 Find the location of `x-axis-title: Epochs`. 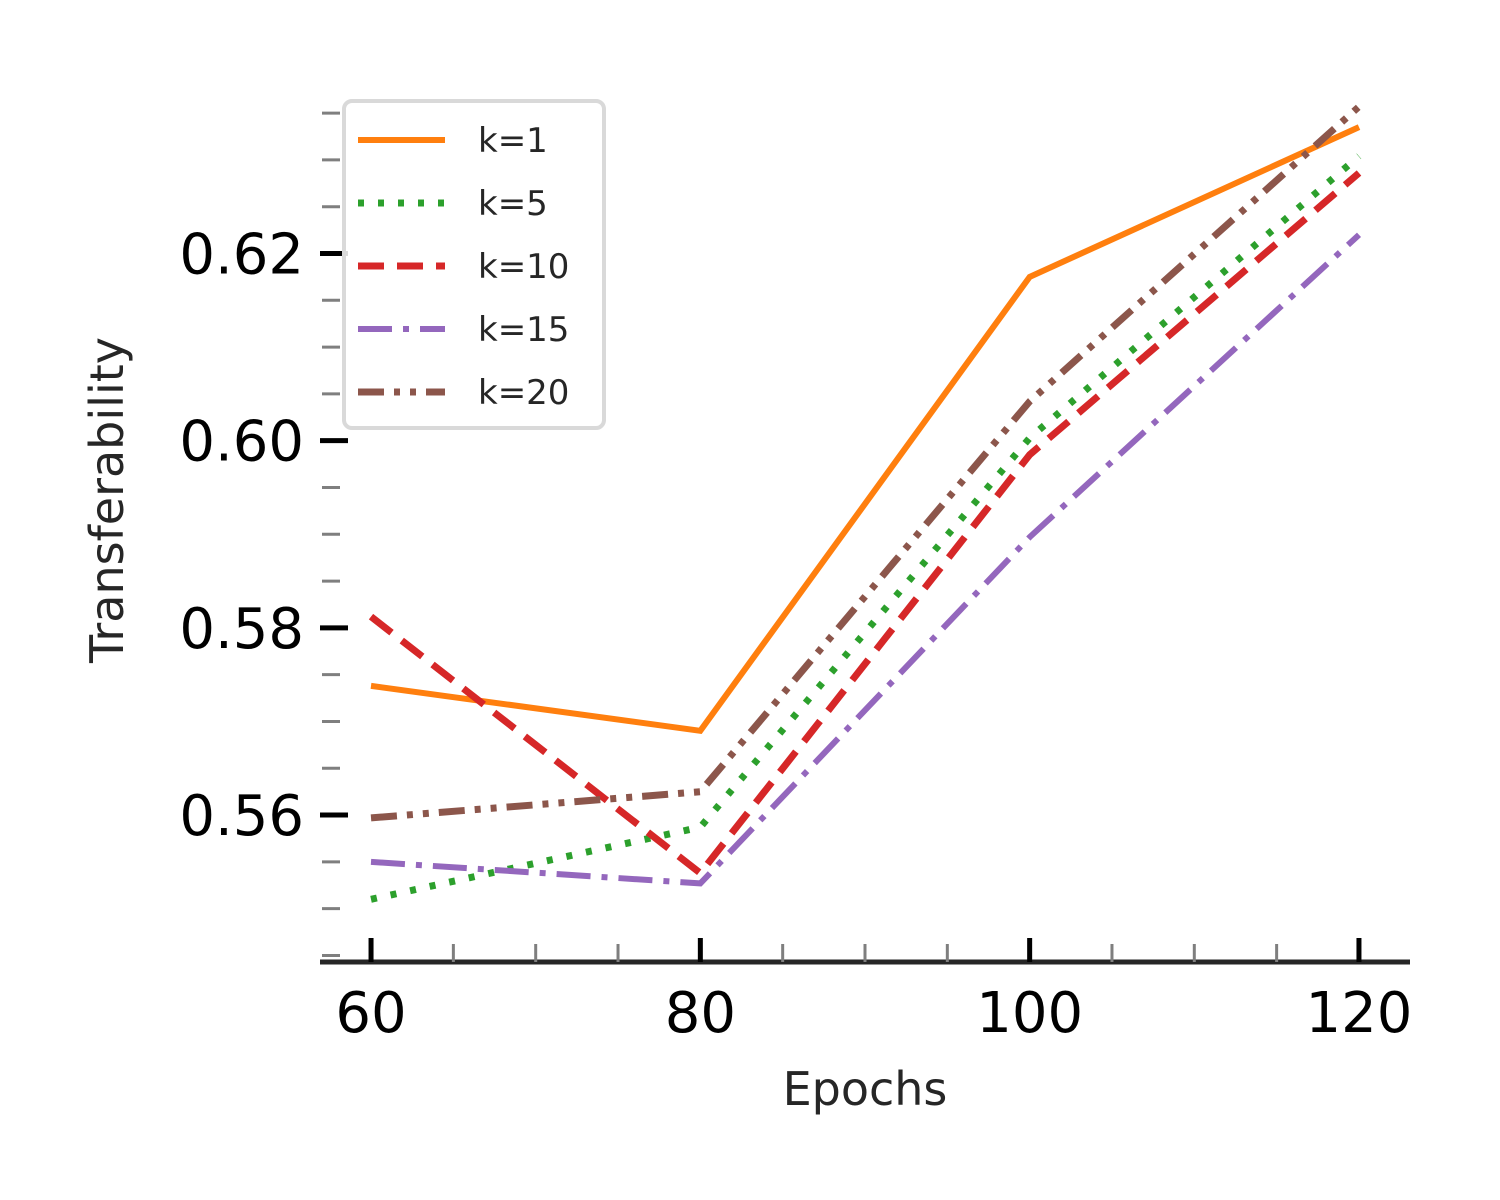

x-axis-title: Epochs is located at coordinates (865, 1089).